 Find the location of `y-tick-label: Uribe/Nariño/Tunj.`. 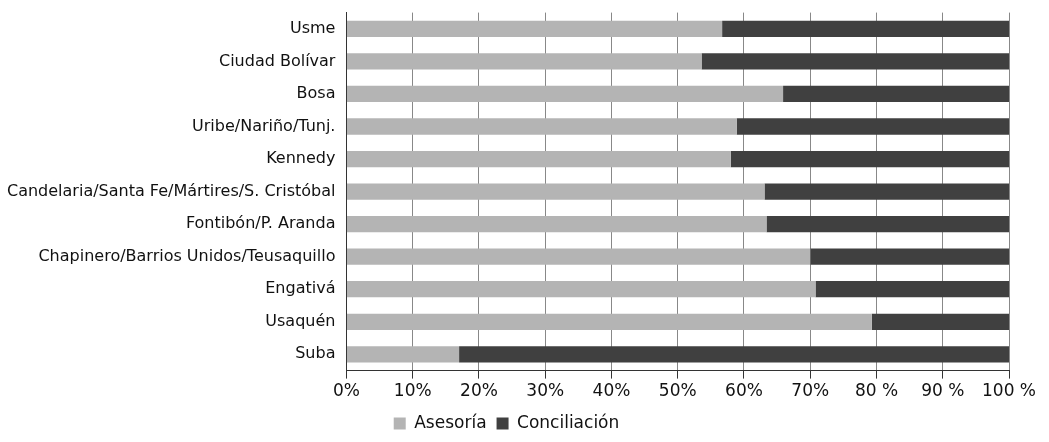

y-tick-label: Uribe/Nariño/Tunj. is located at coordinates (264, 125).